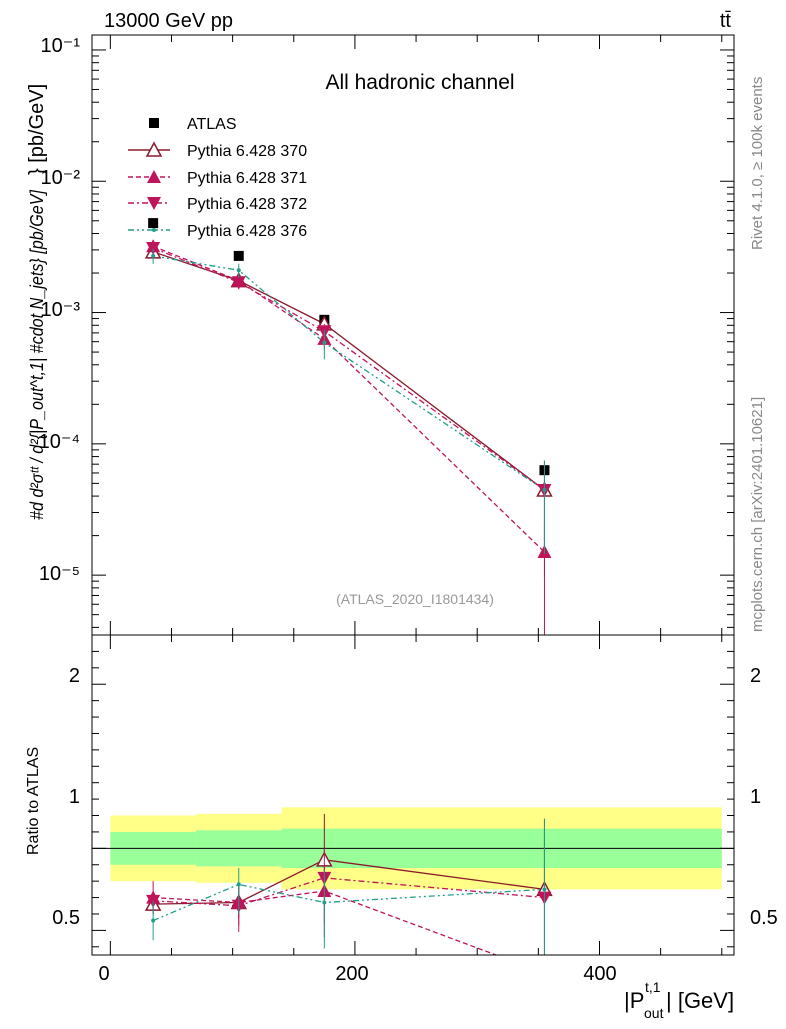 The height and width of the screenshot is (1029, 786). What do you see at coordinates (74, 797) in the screenshot?
I see `ratio-ytick-left-1: 1` at bounding box center [74, 797].